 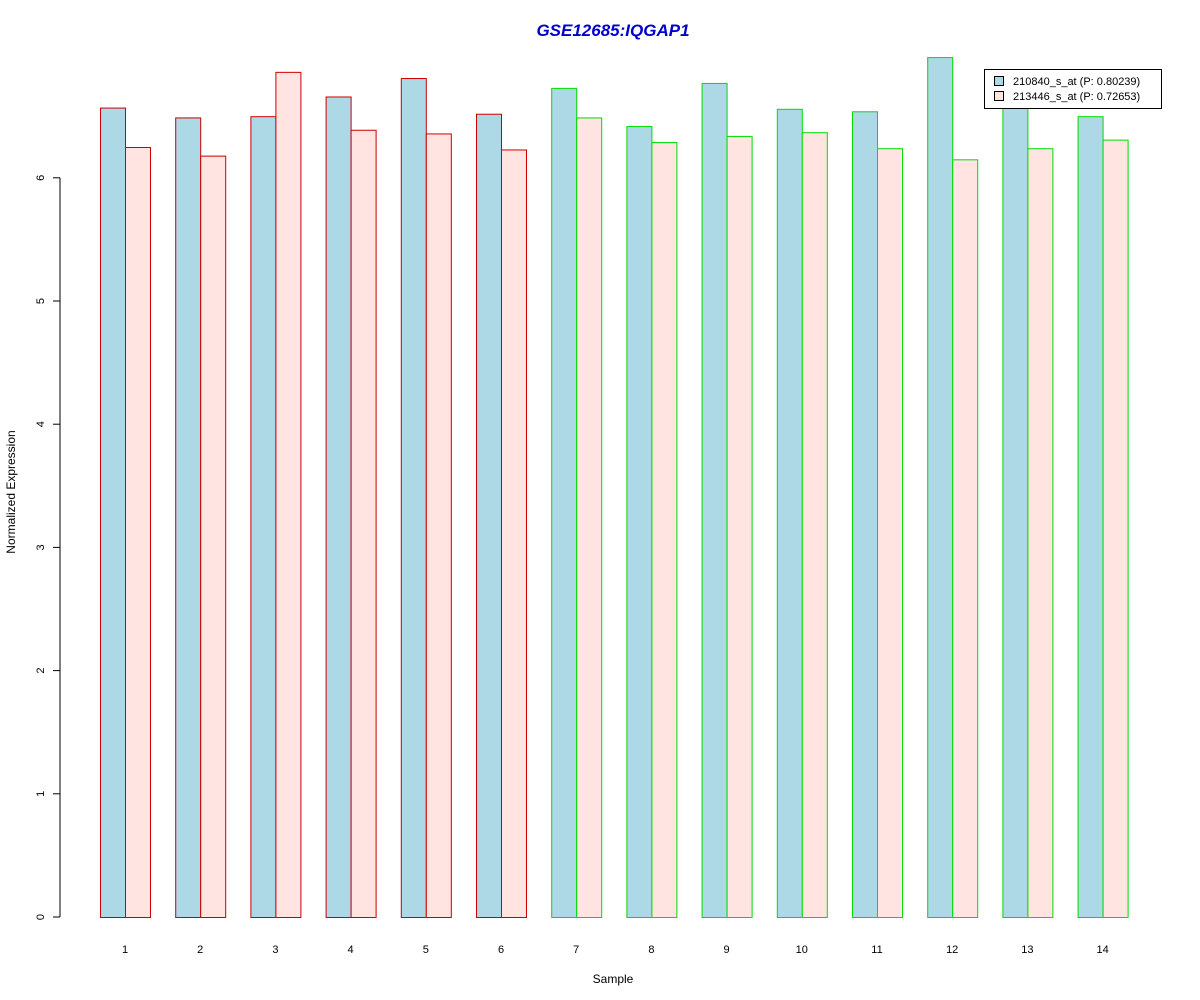 What do you see at coordinates (1076, 97) in the screenshot?
I see `legend-label-2: 213446_s_at (P: 0.72653)` at bounding box center [1076, 97].